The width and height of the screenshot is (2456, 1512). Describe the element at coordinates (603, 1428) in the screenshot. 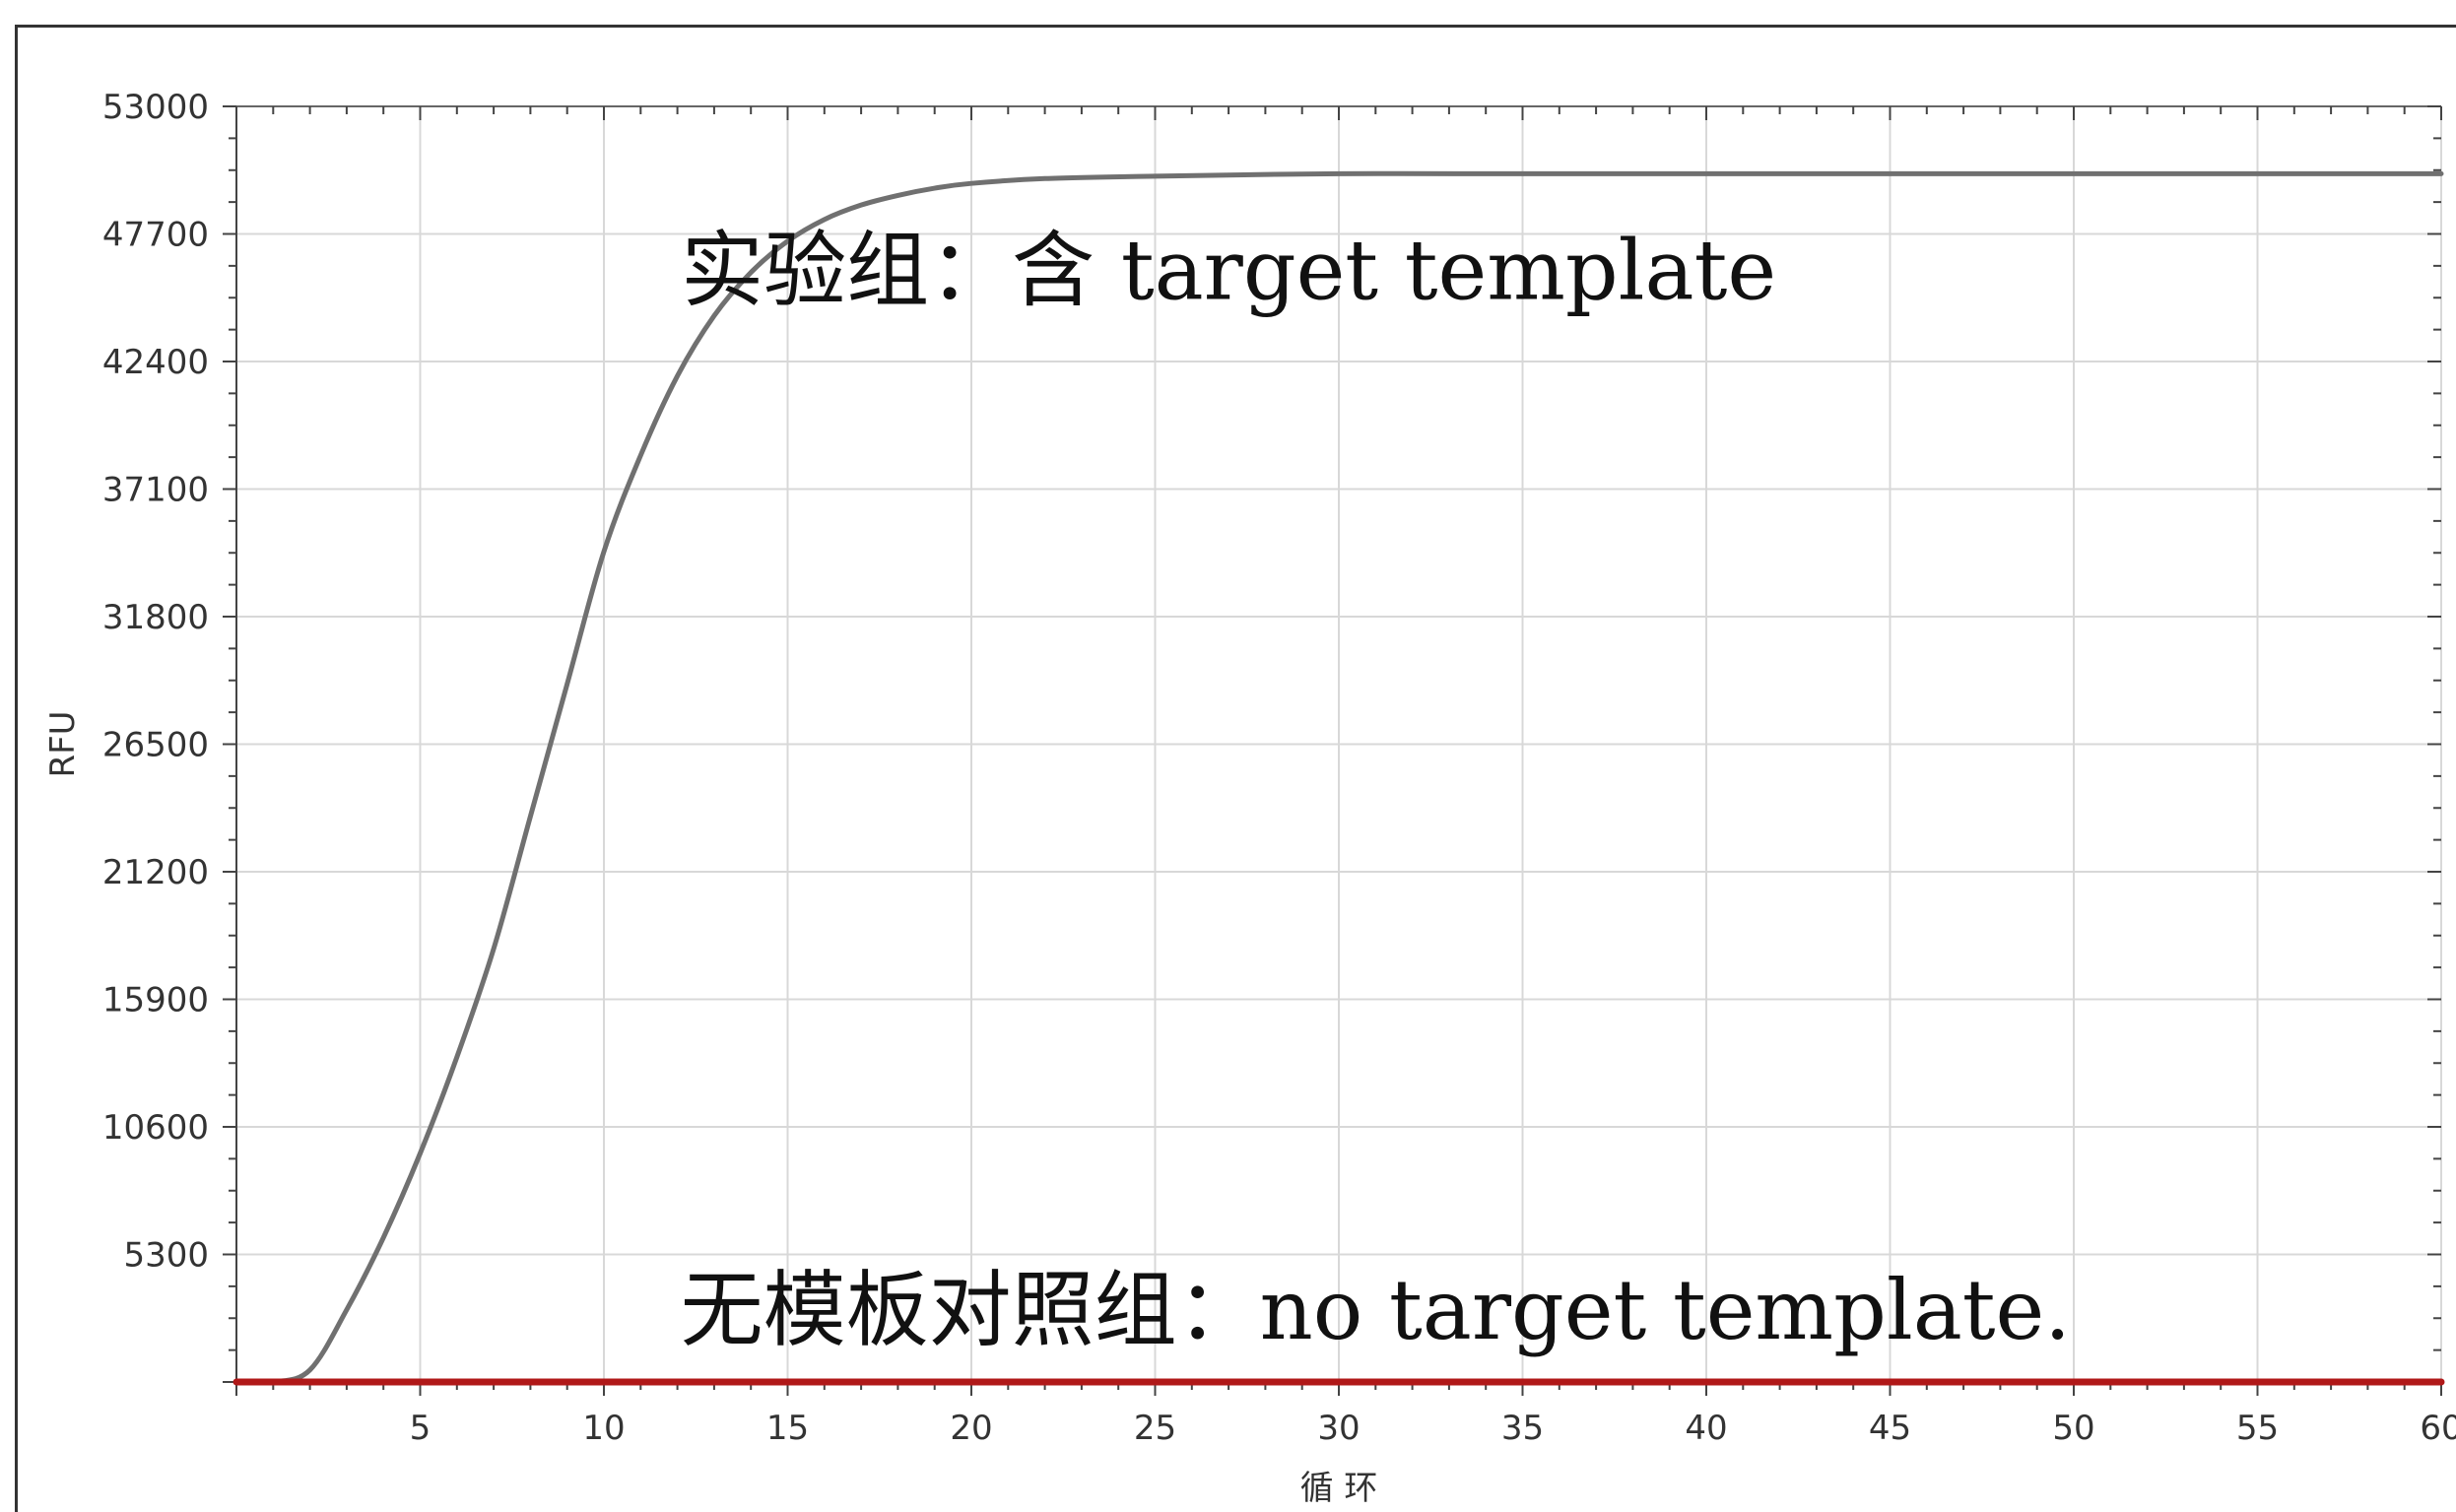

I see `x-tick-label: 10` at that location.